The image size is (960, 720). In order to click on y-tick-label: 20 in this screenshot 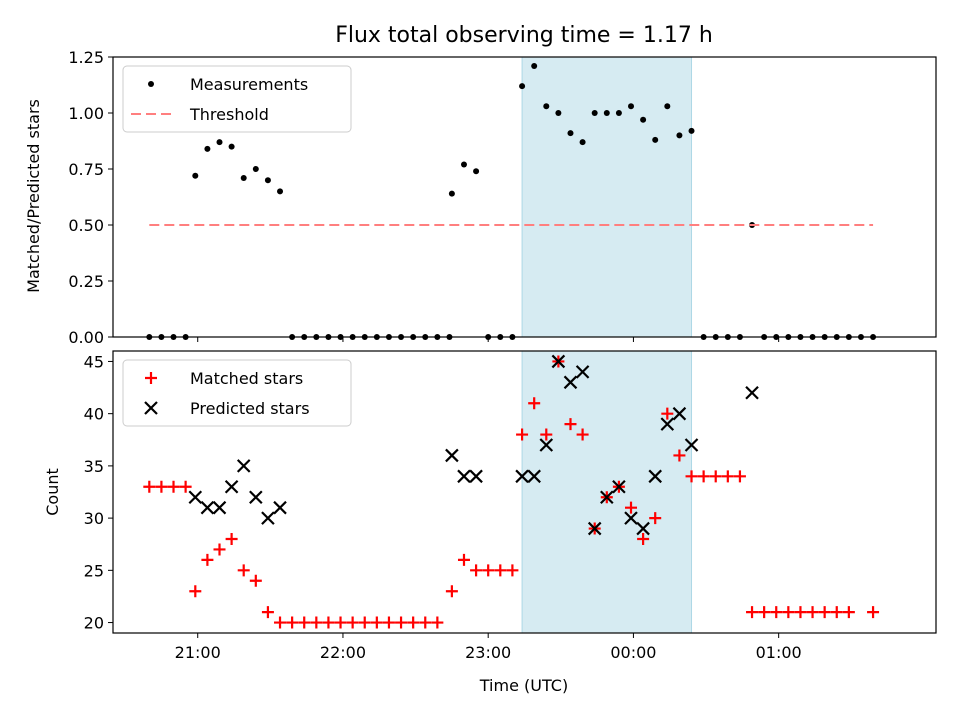, I will do `click(94, 623)`.